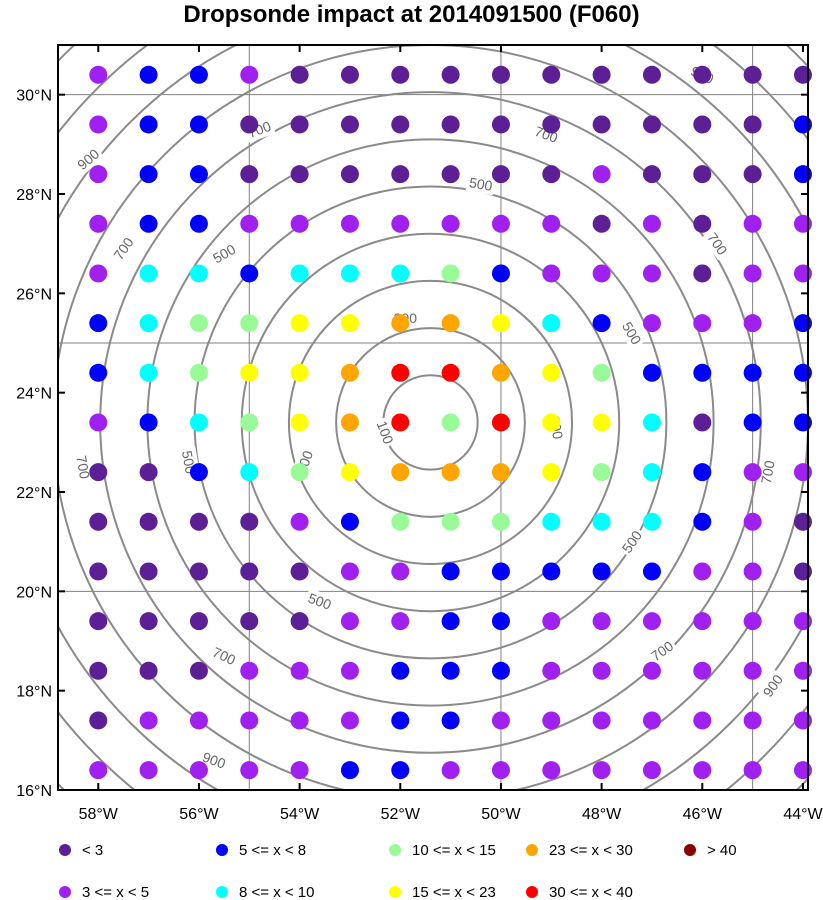  Describe the element at coordinates (591, 892) in the screenshot. I see `legend-label: 30 <= x < 40` at that location.